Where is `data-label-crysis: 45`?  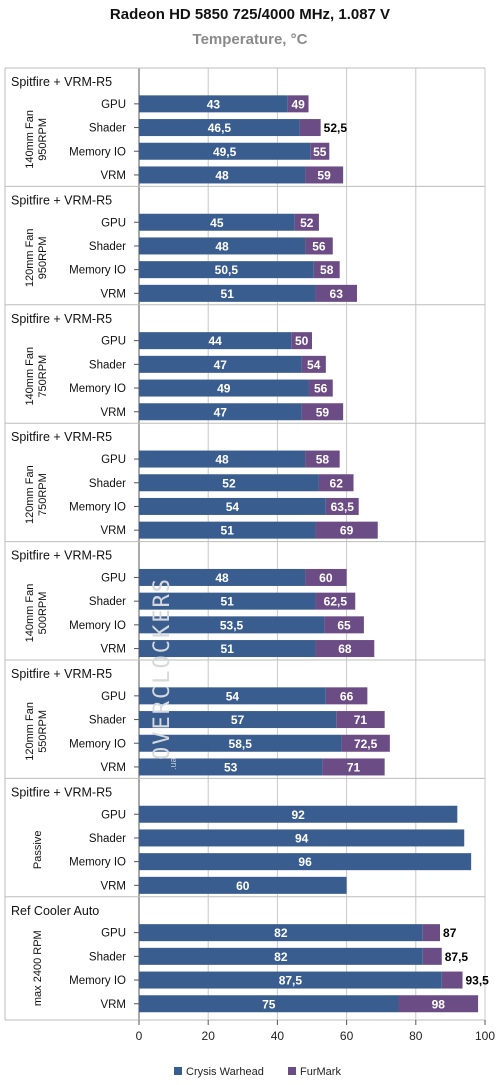 data-label-crysis: 45 is located at coordinates (217, 223).